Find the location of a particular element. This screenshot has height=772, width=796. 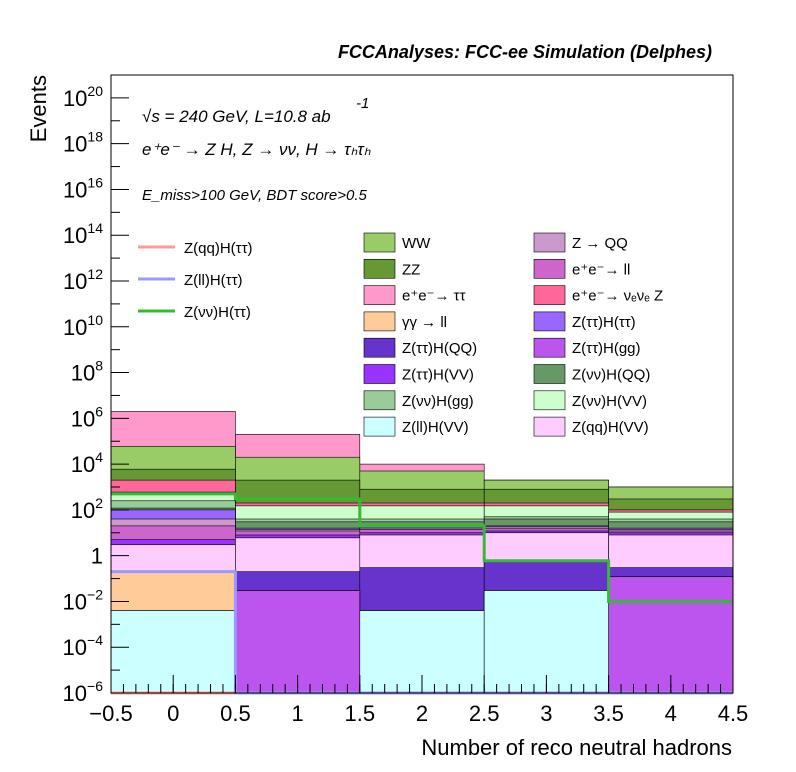

legend-label: Z(νν)H(VV) is located at coordinates (609, 401).